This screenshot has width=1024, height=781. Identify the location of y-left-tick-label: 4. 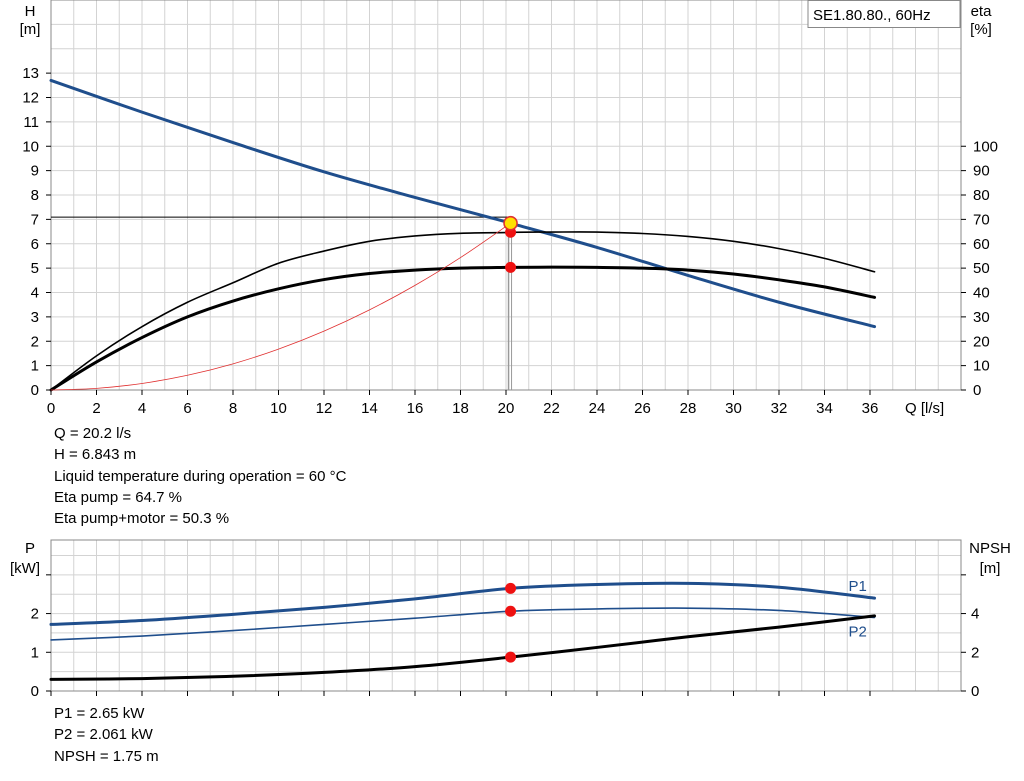
(35, 293).